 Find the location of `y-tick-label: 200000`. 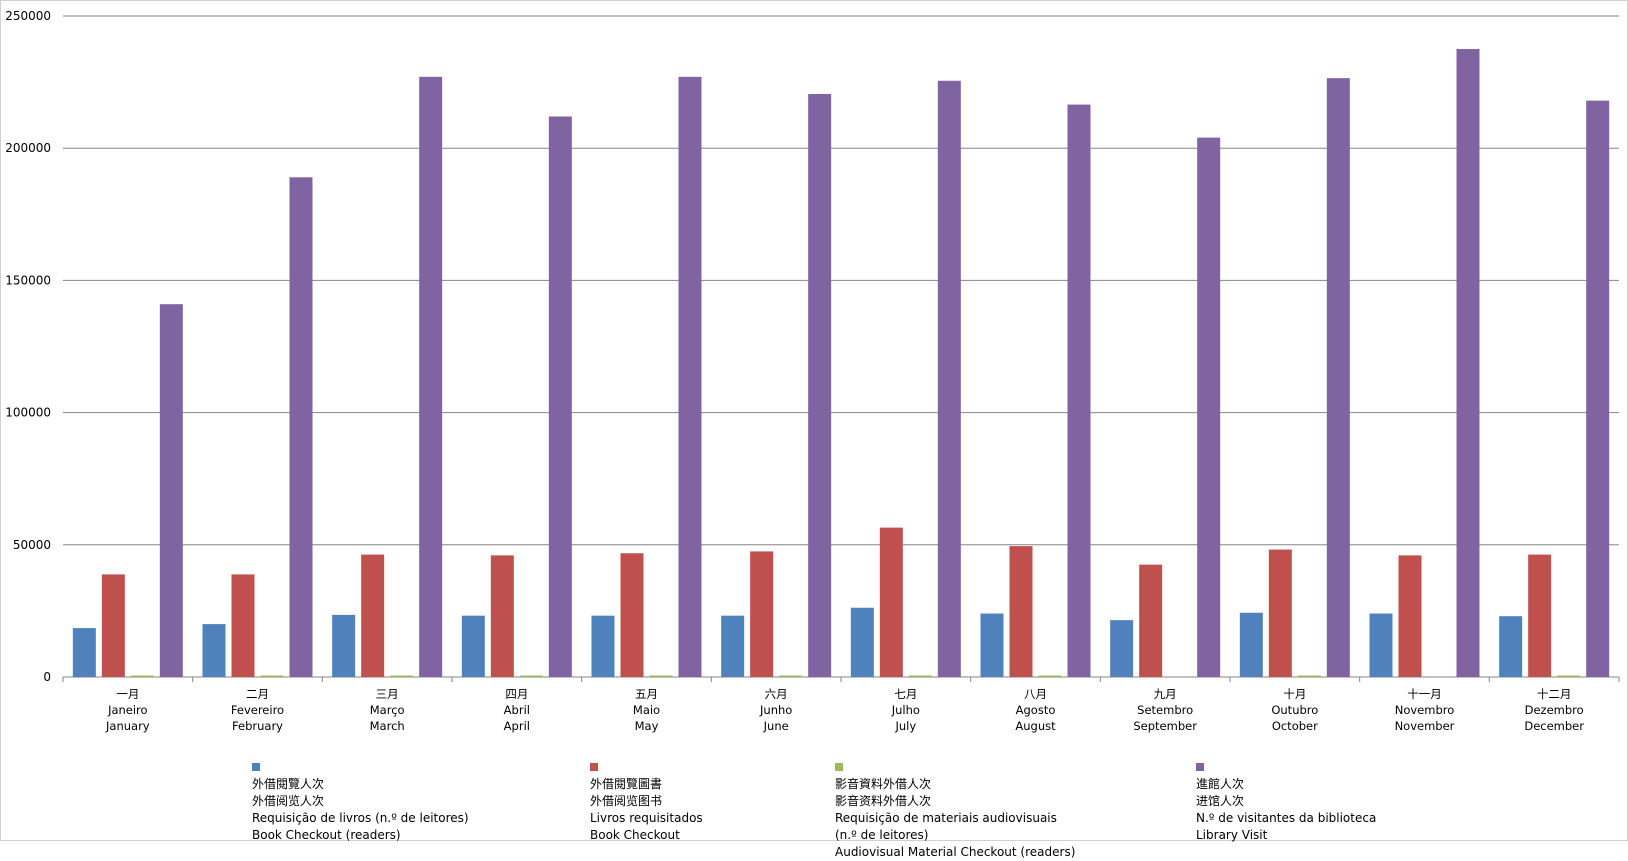

y-tick-label: 200000 is located at coordinates (28, 148).